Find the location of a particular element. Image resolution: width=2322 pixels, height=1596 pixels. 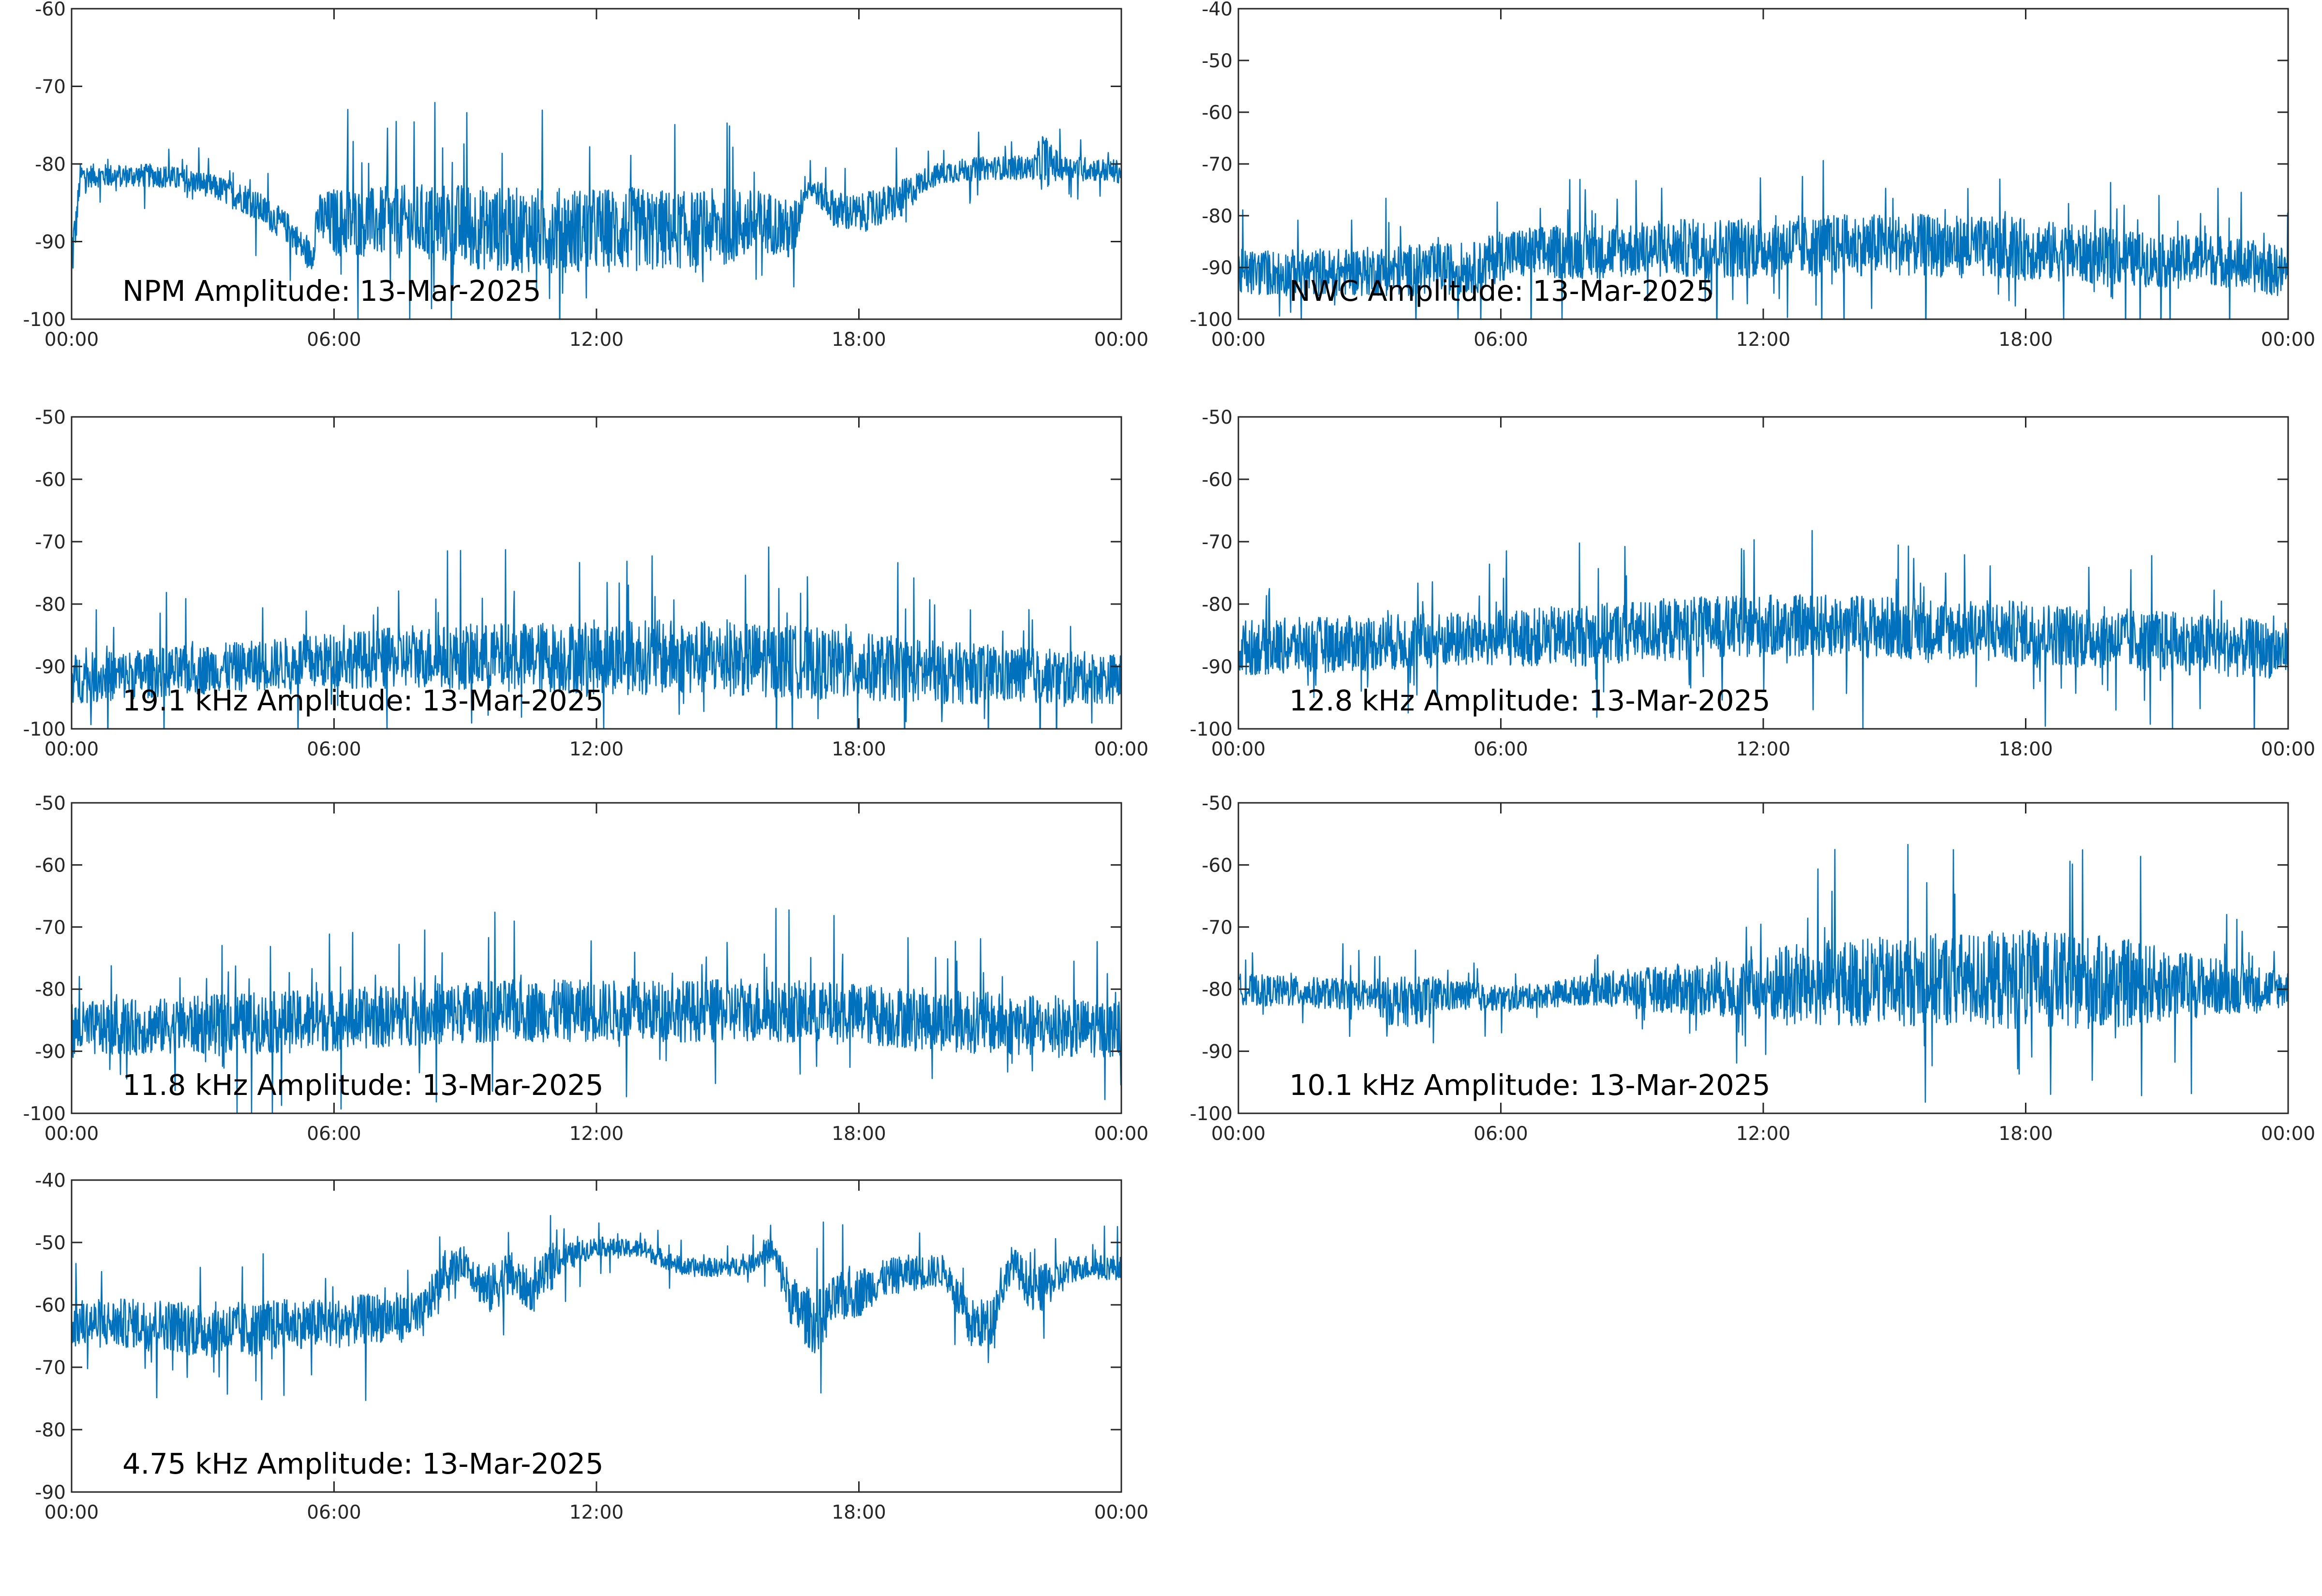

panel-annotation: NWC Amplitude: 13-Mar-2025 is located at coordinates (1501, 291).